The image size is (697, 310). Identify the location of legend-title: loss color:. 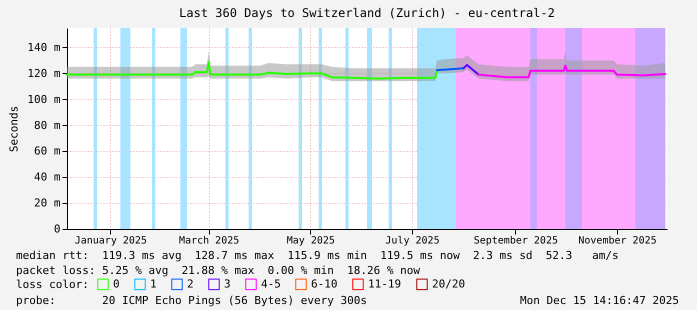
(52, 284).